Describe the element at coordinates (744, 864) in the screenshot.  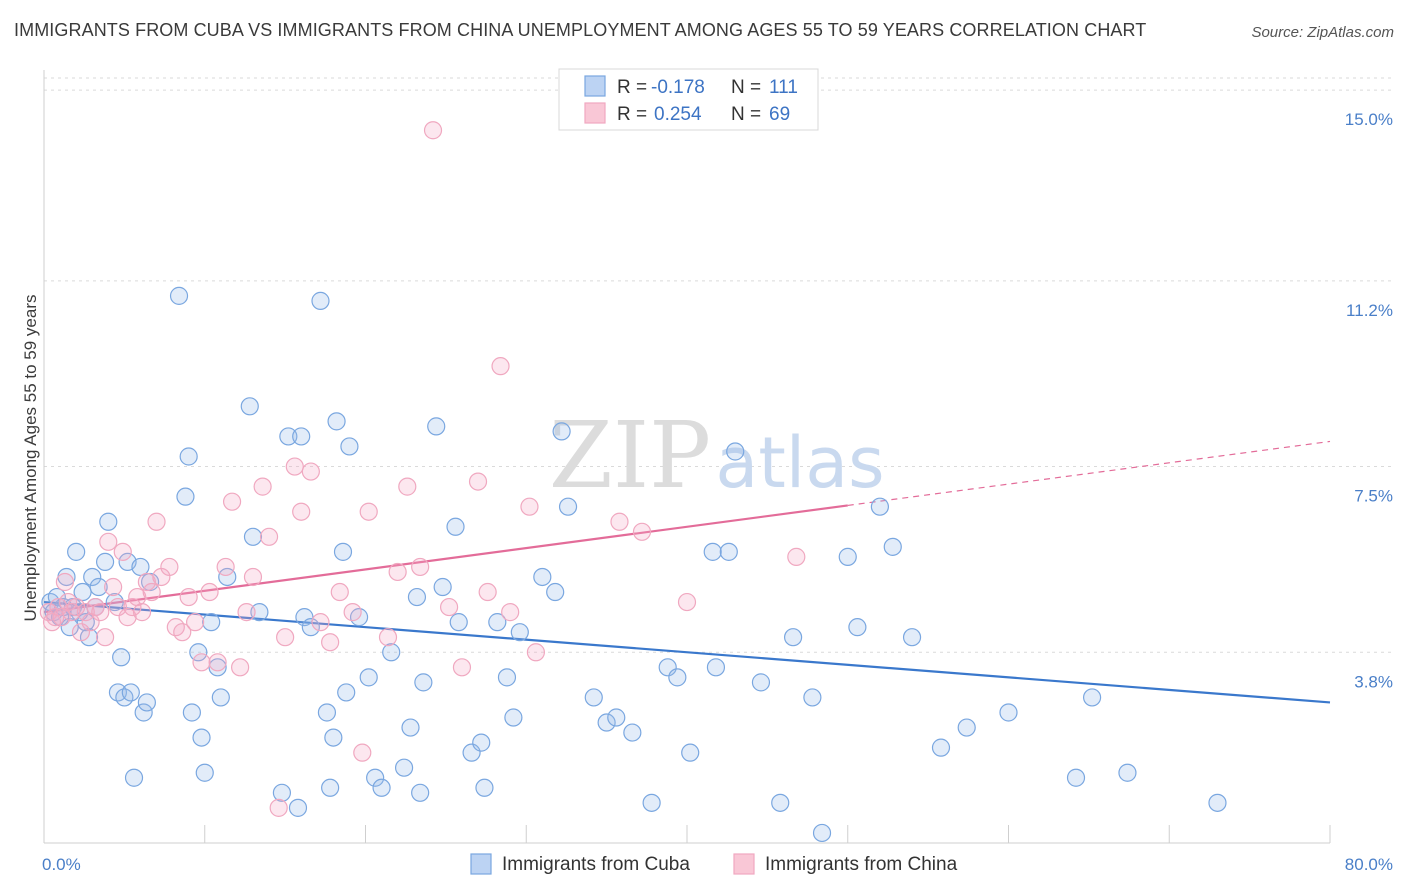
I see `bottom-legend-swatch-china` at that location.